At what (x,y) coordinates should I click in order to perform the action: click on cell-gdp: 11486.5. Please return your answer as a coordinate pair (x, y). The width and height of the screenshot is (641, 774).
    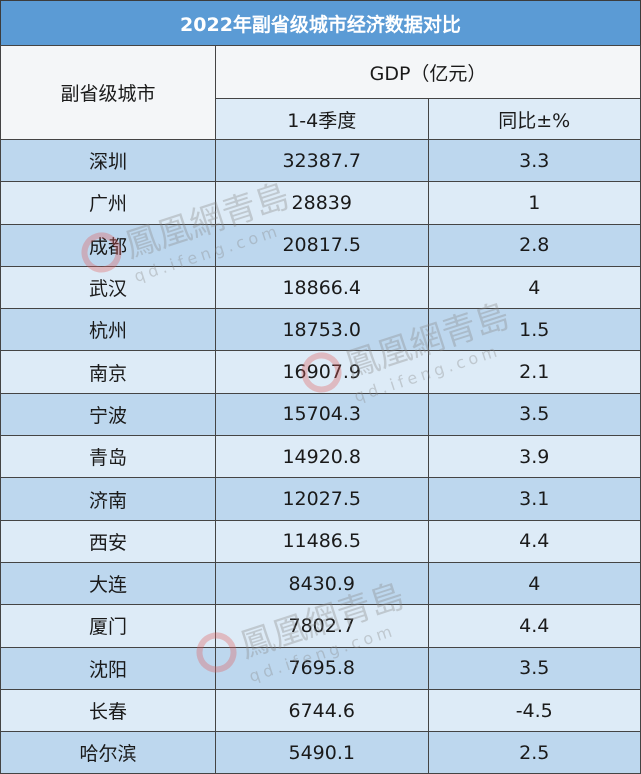
    Looking at the image, I should click on (322, 541).